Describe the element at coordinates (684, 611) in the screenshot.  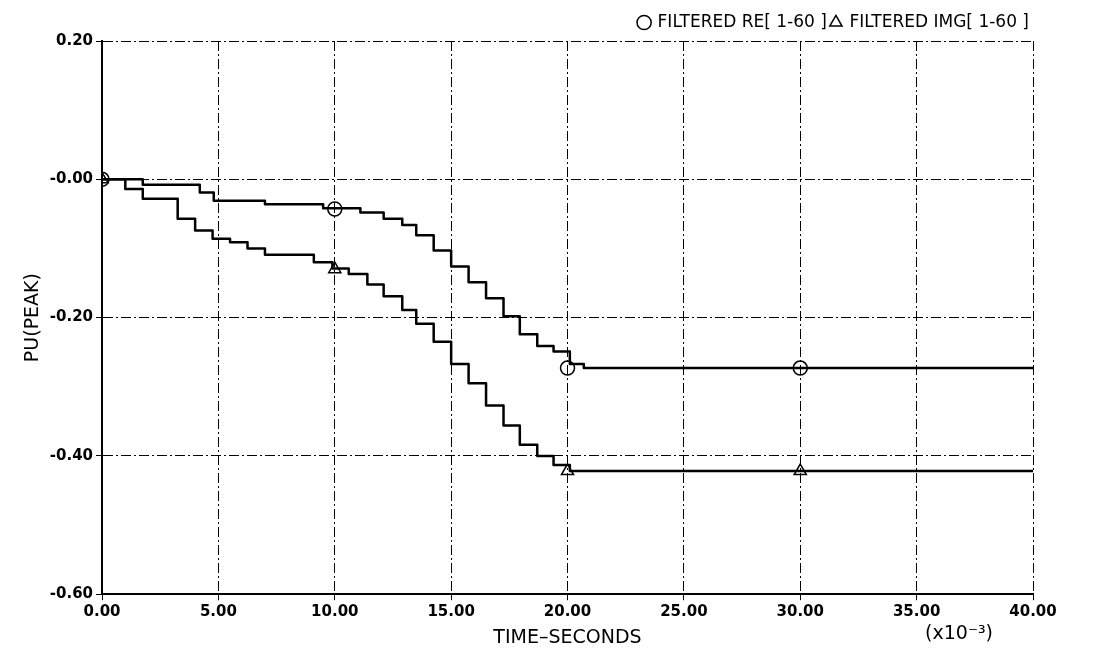
I see `x-tick-label: 25.00` at that location.